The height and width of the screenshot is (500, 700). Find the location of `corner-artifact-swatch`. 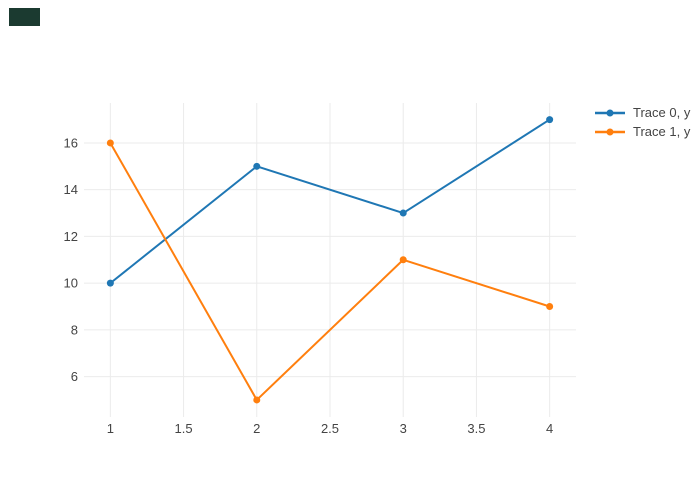

corner-artifact-swatch is located at coordinates (24, 17).